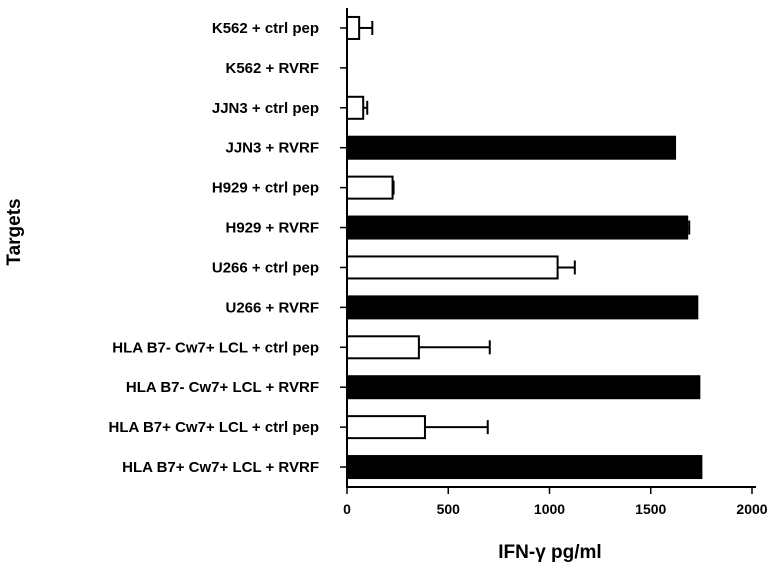  What do you see at coordinates (215, 347) in the screenshot?
I see `category-label: HLA B7- Cw7+ LCL + ctrl pep` at bounding box center [215, 347].